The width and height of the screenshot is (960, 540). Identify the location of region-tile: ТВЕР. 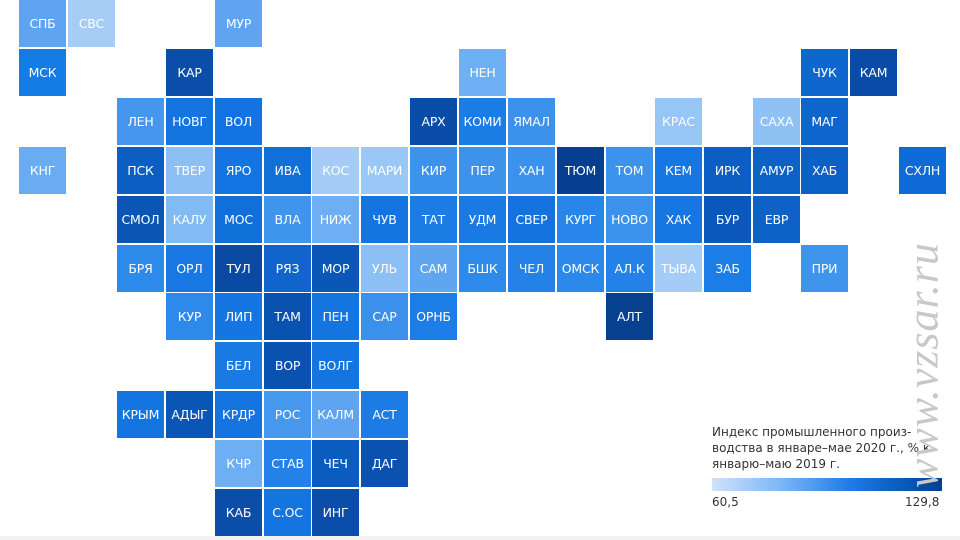
(189, 170).